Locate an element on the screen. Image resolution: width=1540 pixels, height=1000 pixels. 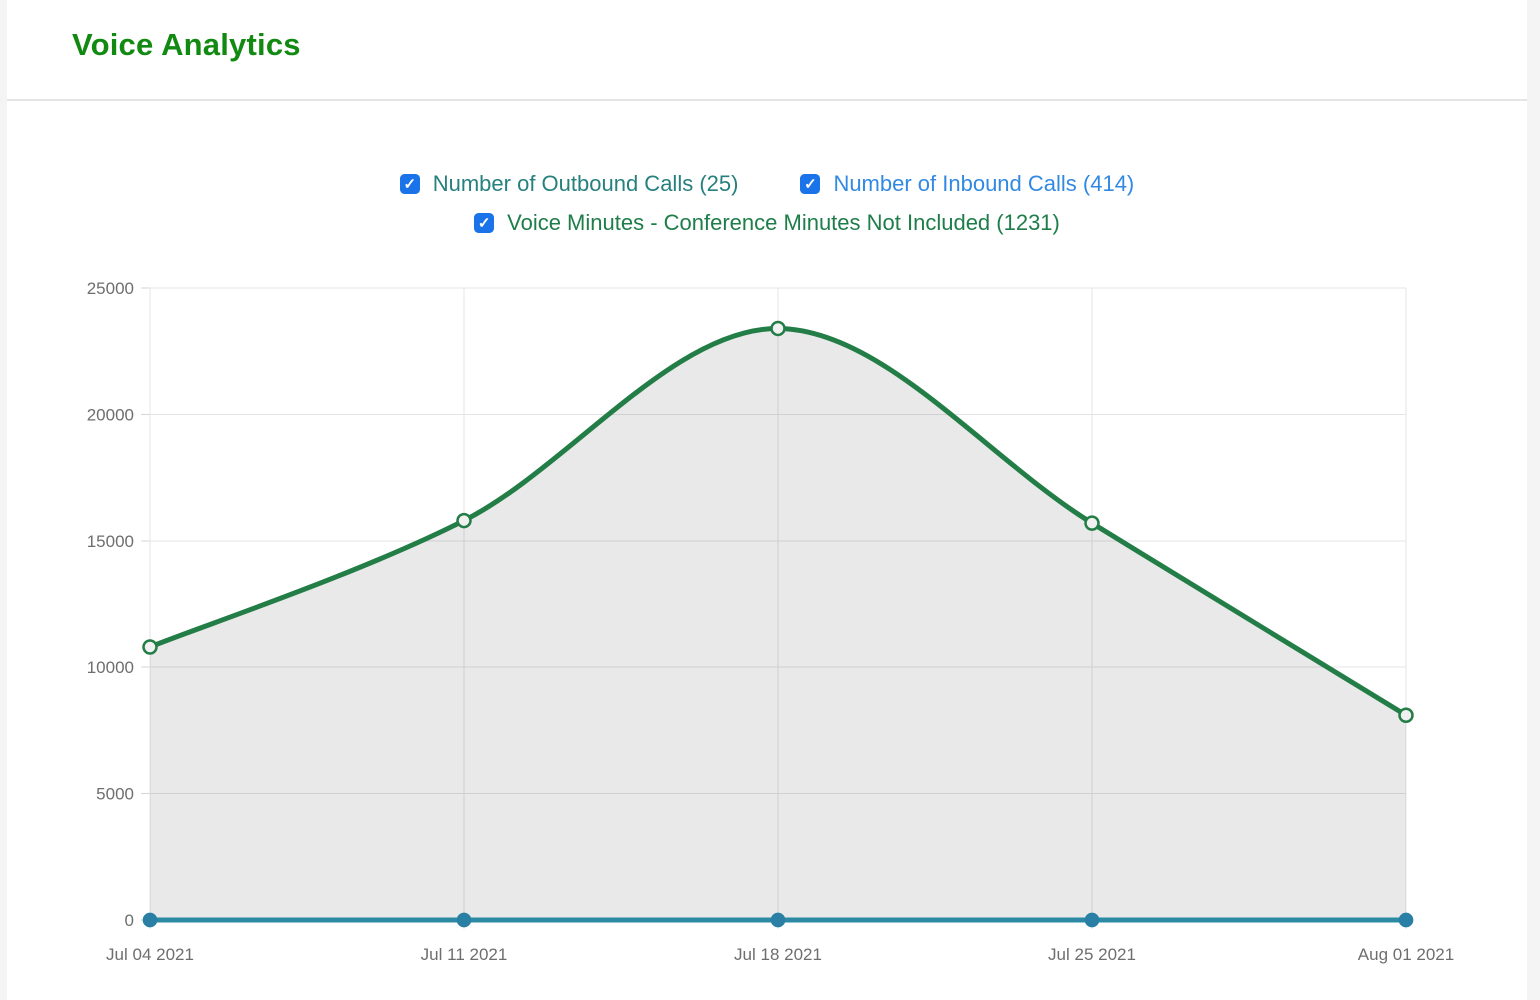
page-title: Voice Analytics is located at coordinates (186, 44).